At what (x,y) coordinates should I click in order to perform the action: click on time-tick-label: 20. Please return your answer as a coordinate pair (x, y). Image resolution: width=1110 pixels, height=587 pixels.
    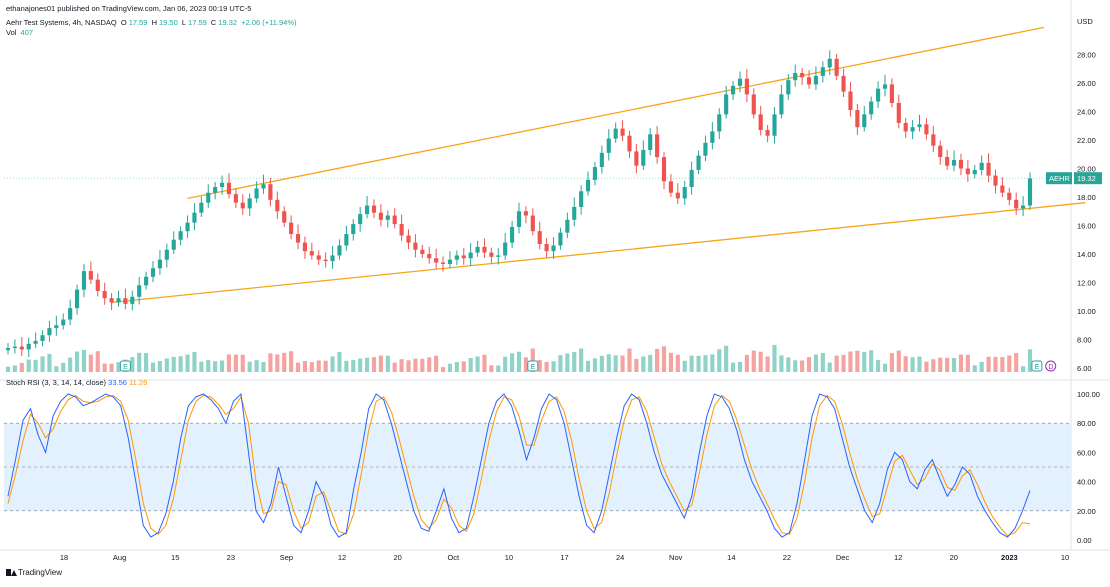
    Looking at the image, I should click on (397, 557).